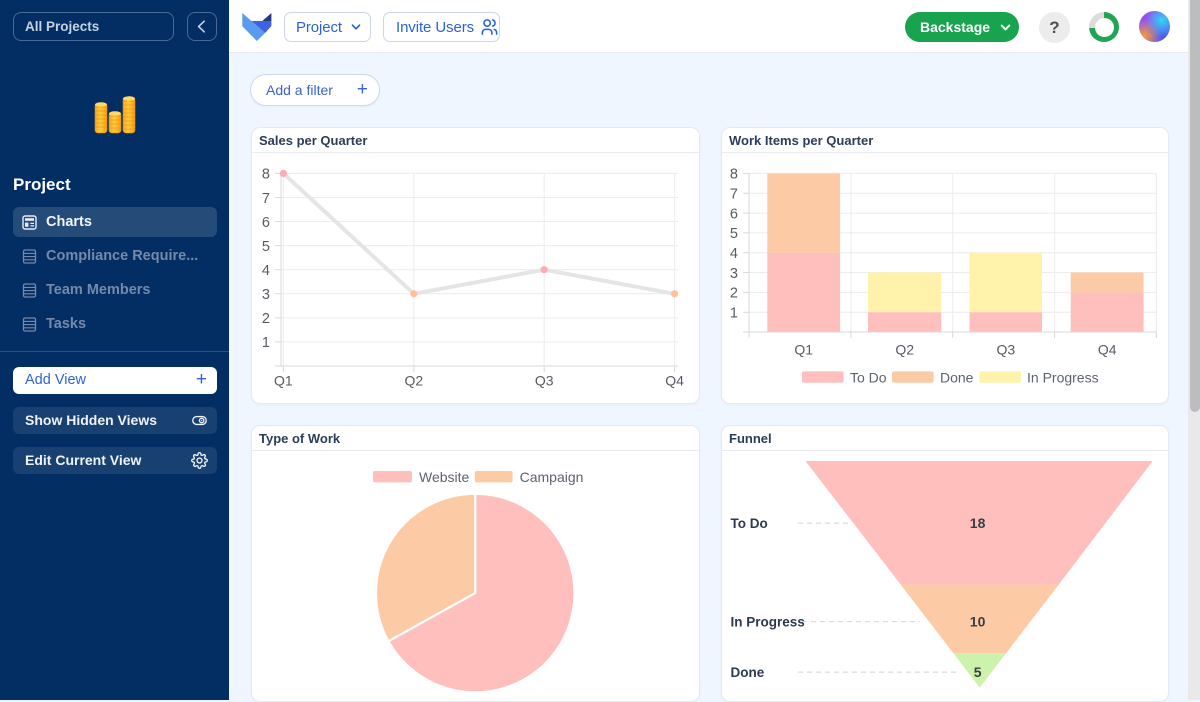 Image resolution: width=1200 pixels, height=702 pixels. What do you see at coordinates (552, 477) in the screenshot?
I see `svg-text: Campaign` at bounding box center [552, 477].